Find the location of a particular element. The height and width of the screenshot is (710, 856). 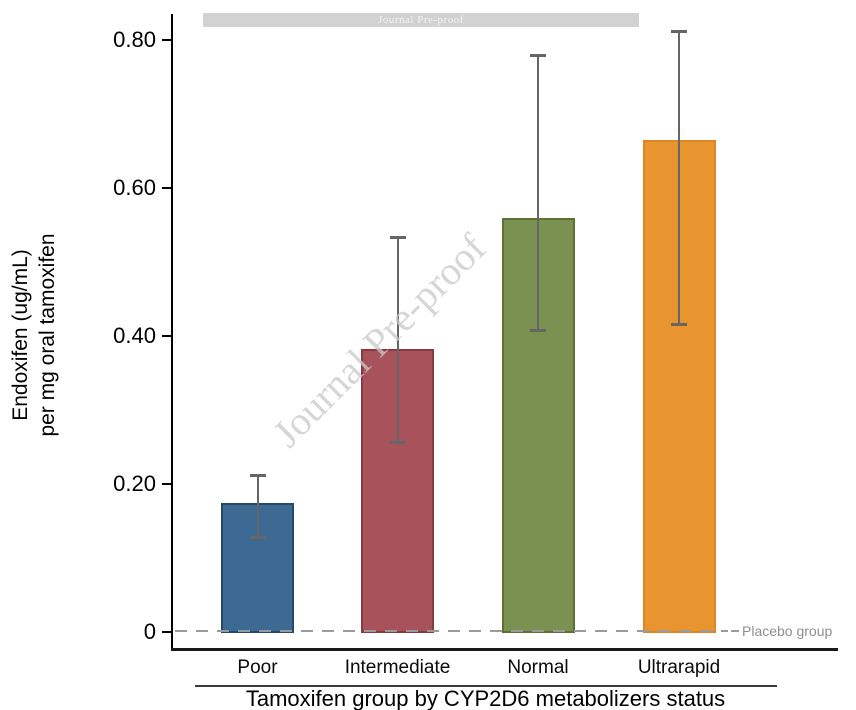

y-tick-label: 0.40 is located at coordinates (134, 335).